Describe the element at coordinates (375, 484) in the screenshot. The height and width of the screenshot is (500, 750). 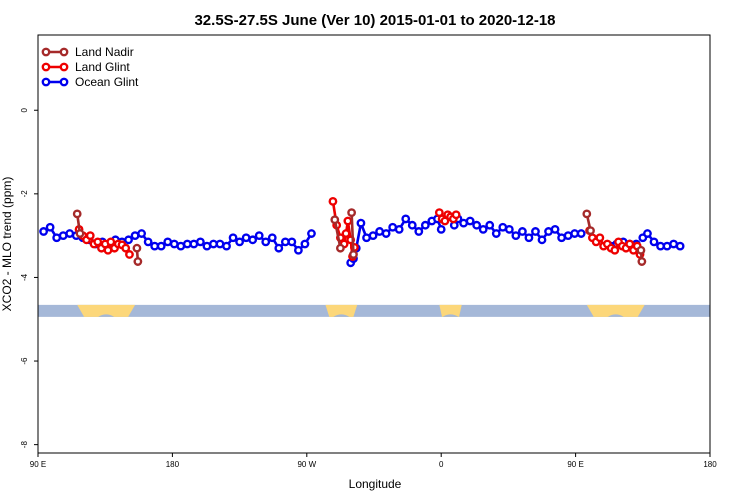
I see `x-axis-label: Longitude` at that location.